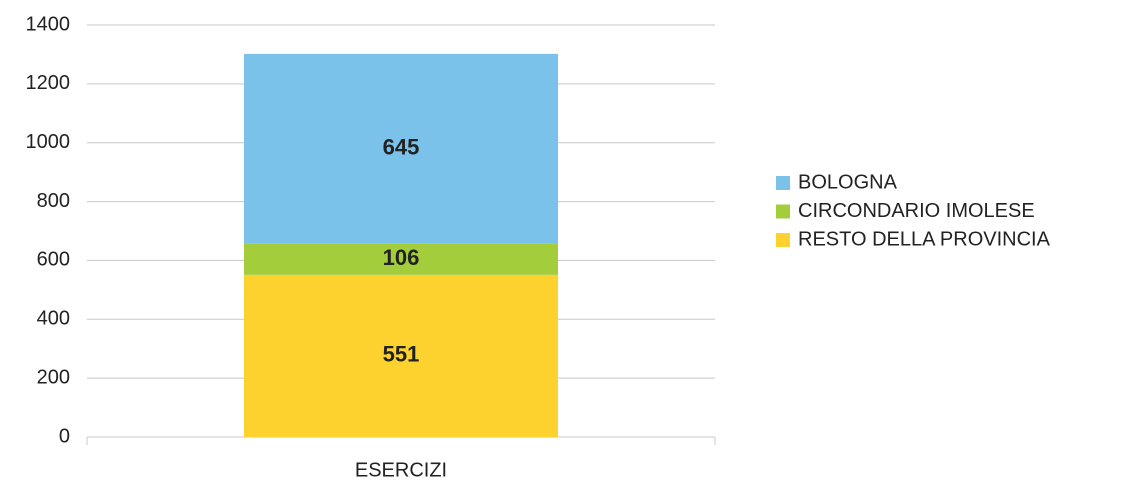 Image resolution: width=1130 pixels, height=482 pixels. I want to click on data-label: 106, so click(401, 257).